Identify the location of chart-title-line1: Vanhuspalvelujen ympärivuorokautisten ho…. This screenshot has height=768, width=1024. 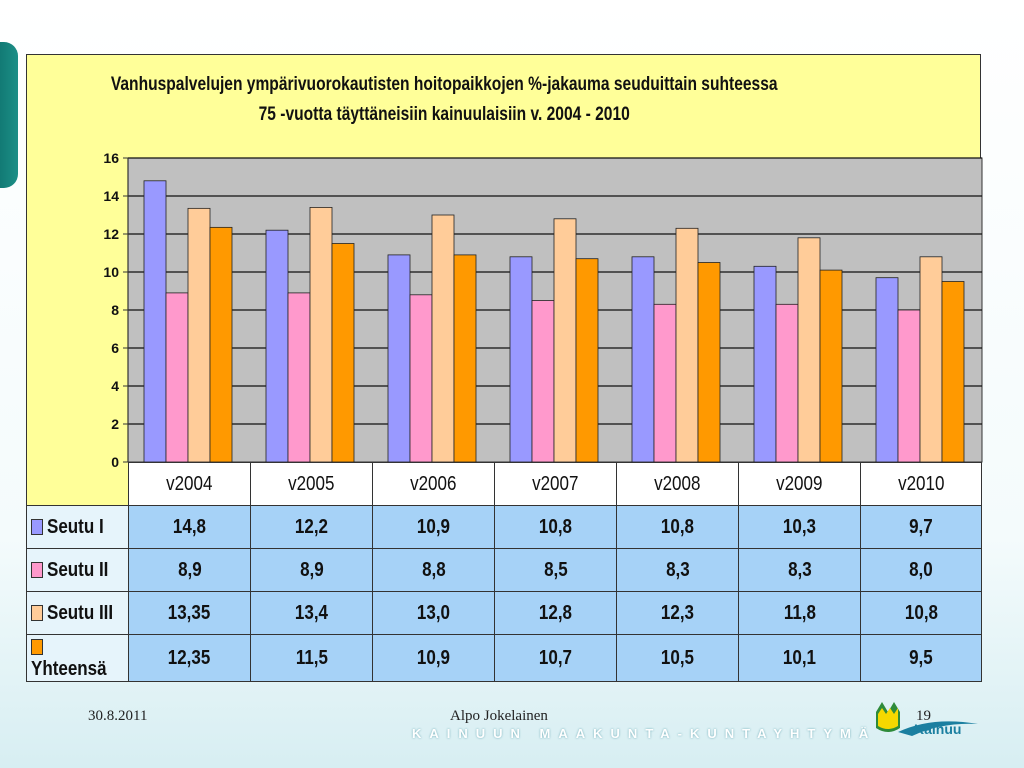
(444, 84).